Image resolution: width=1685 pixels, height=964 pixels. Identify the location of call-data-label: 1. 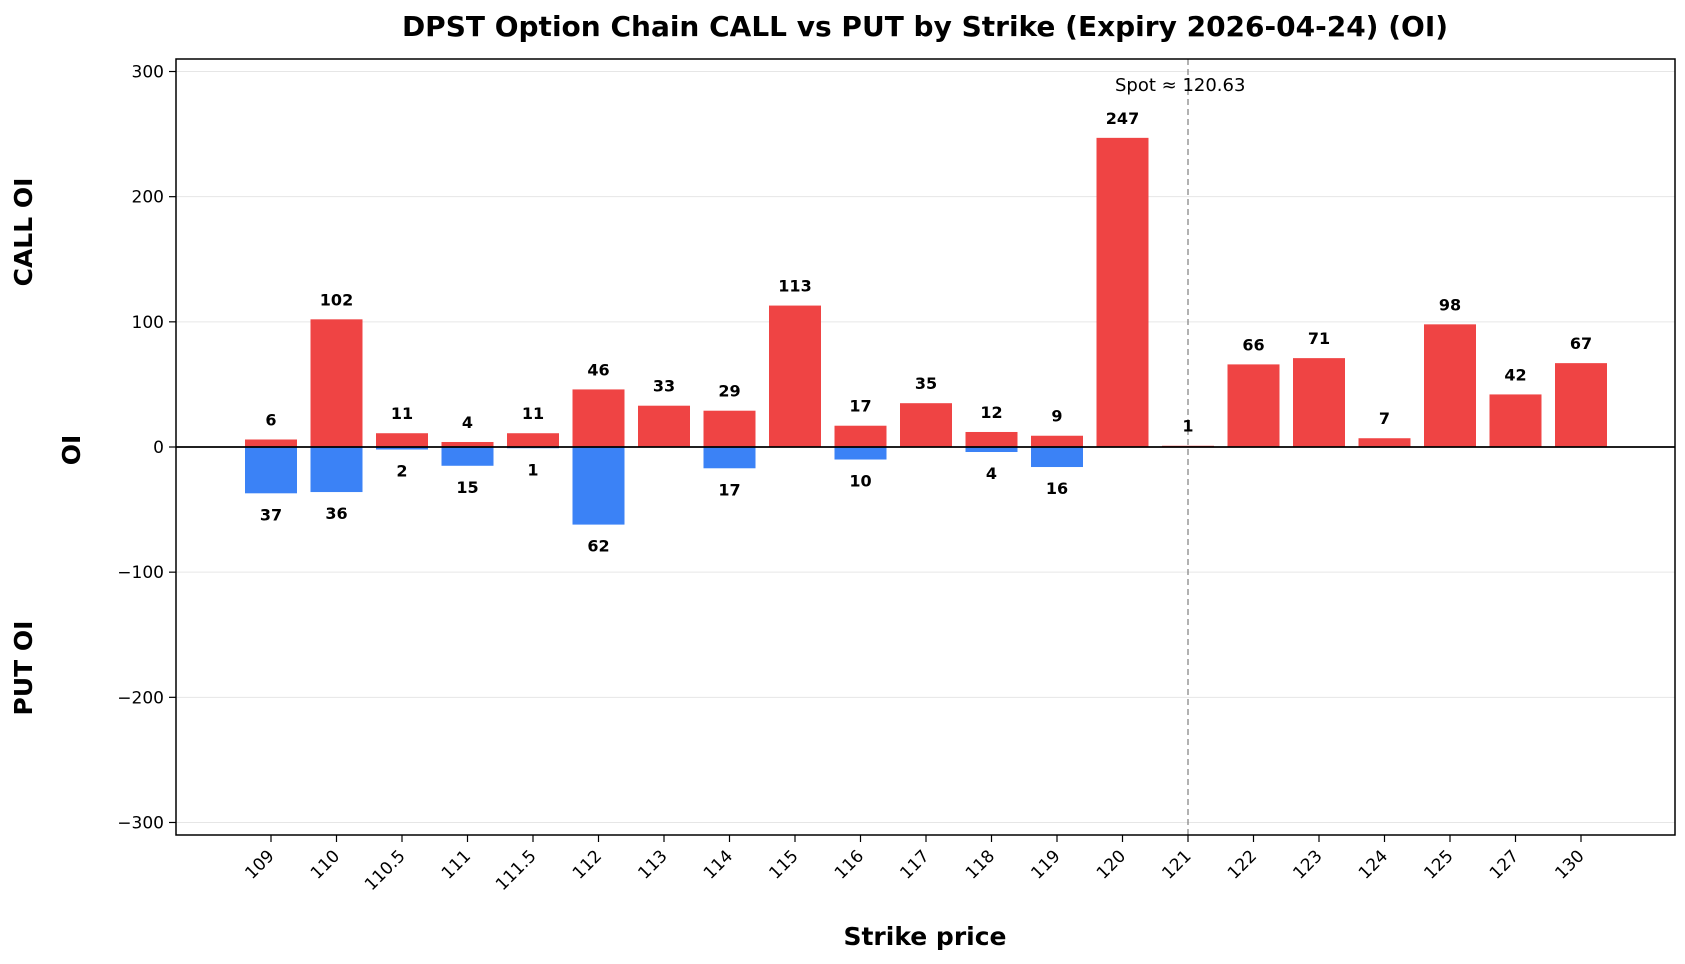
(1187, 426).